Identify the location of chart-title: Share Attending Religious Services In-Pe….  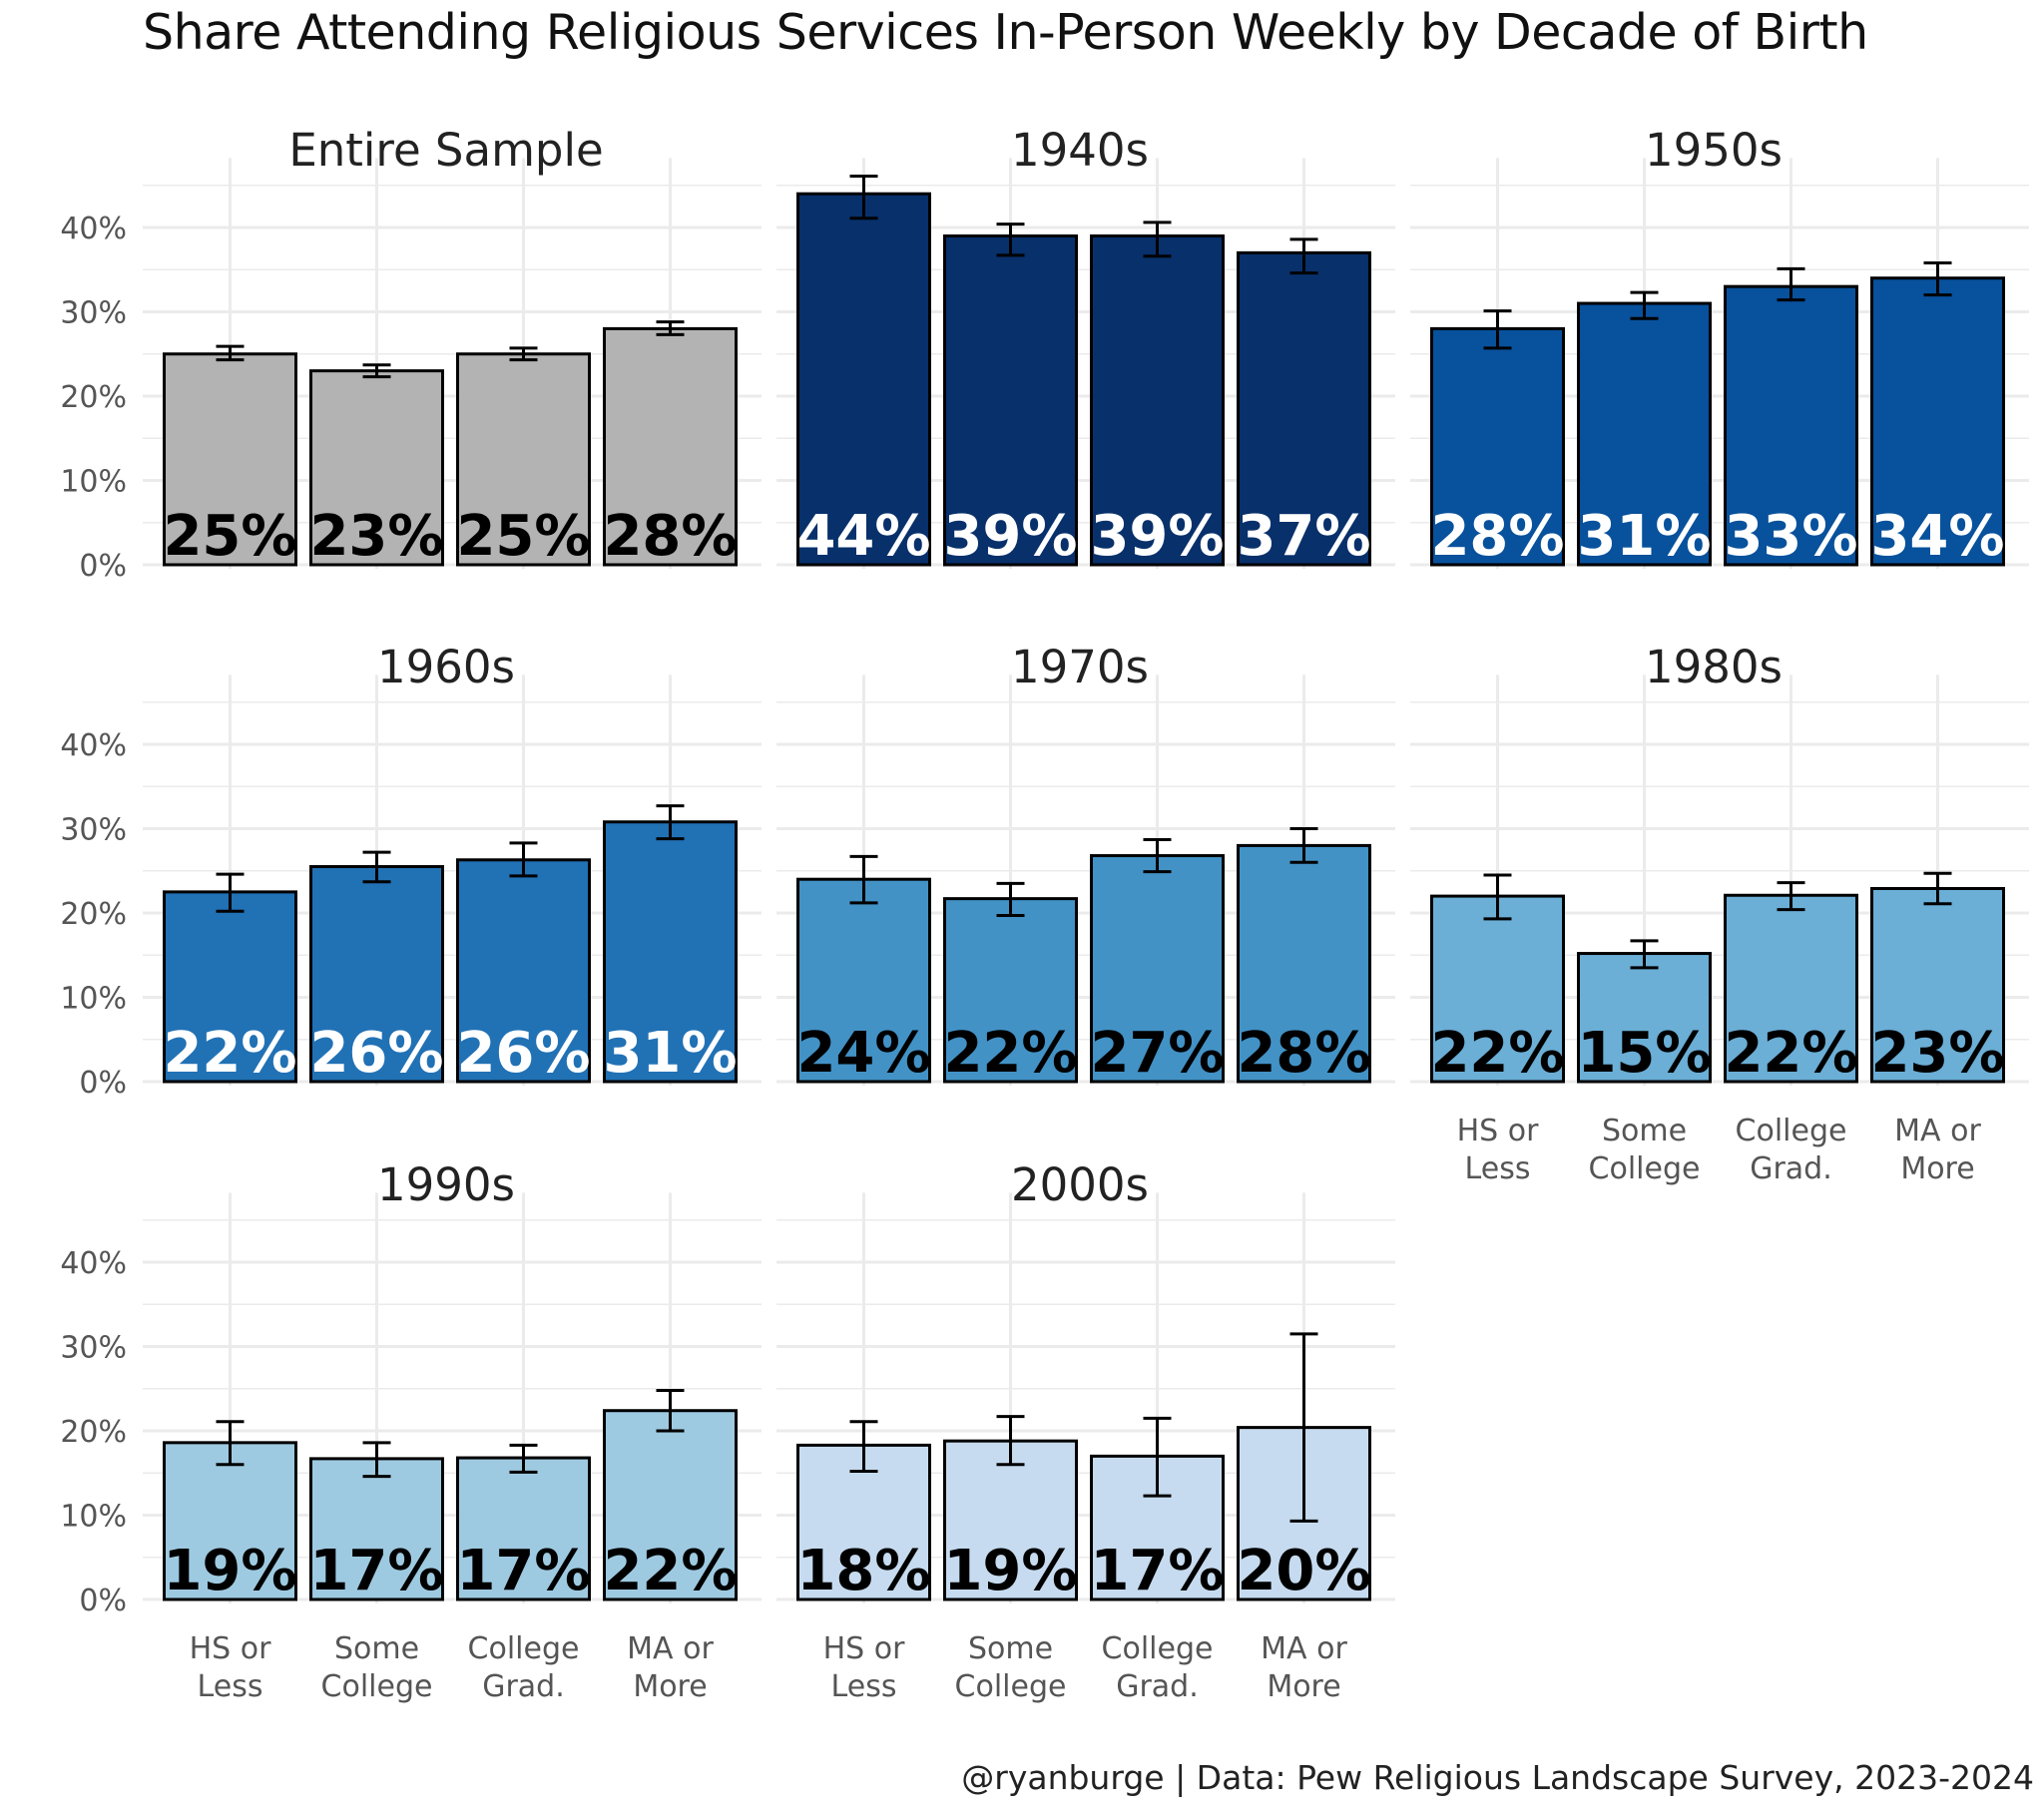
(1005, 32).